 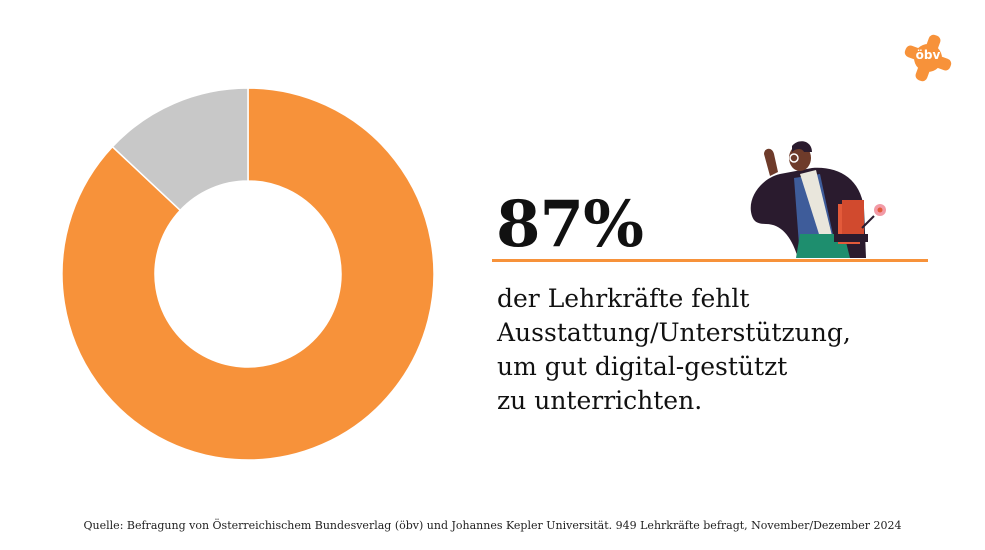 I want to click on divider-line, so click(x=710, y=260).